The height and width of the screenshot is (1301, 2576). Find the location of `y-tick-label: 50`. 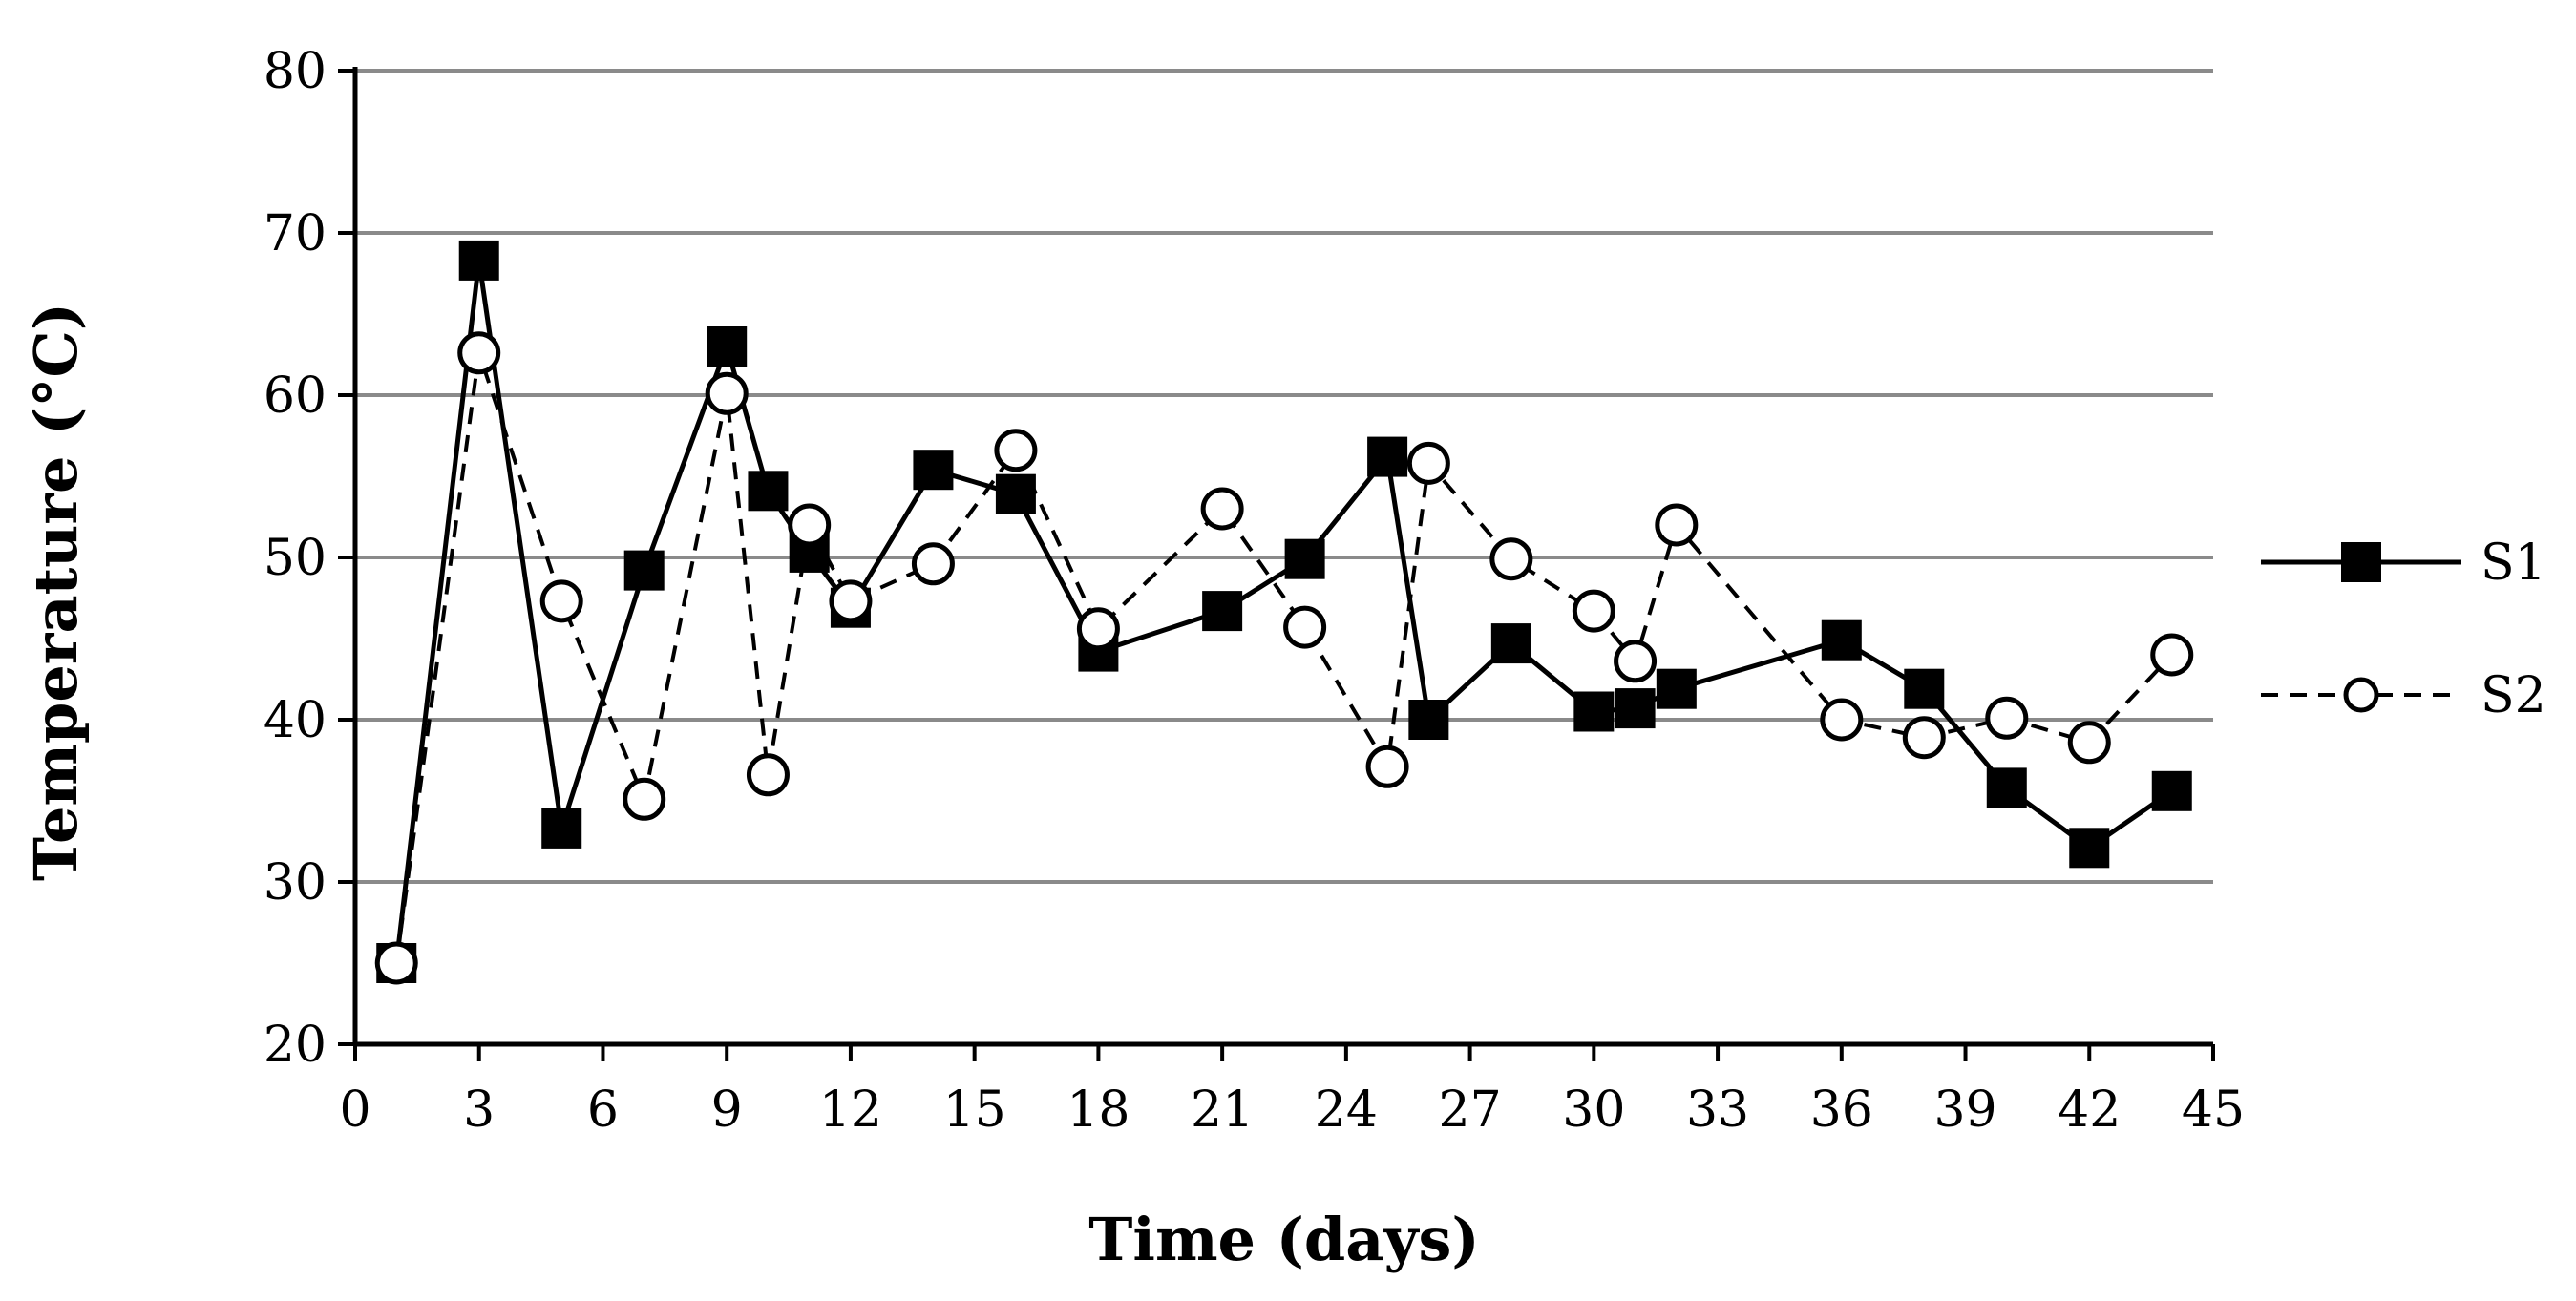

y-tick-label: 50 is located at coordinates (295, 558).